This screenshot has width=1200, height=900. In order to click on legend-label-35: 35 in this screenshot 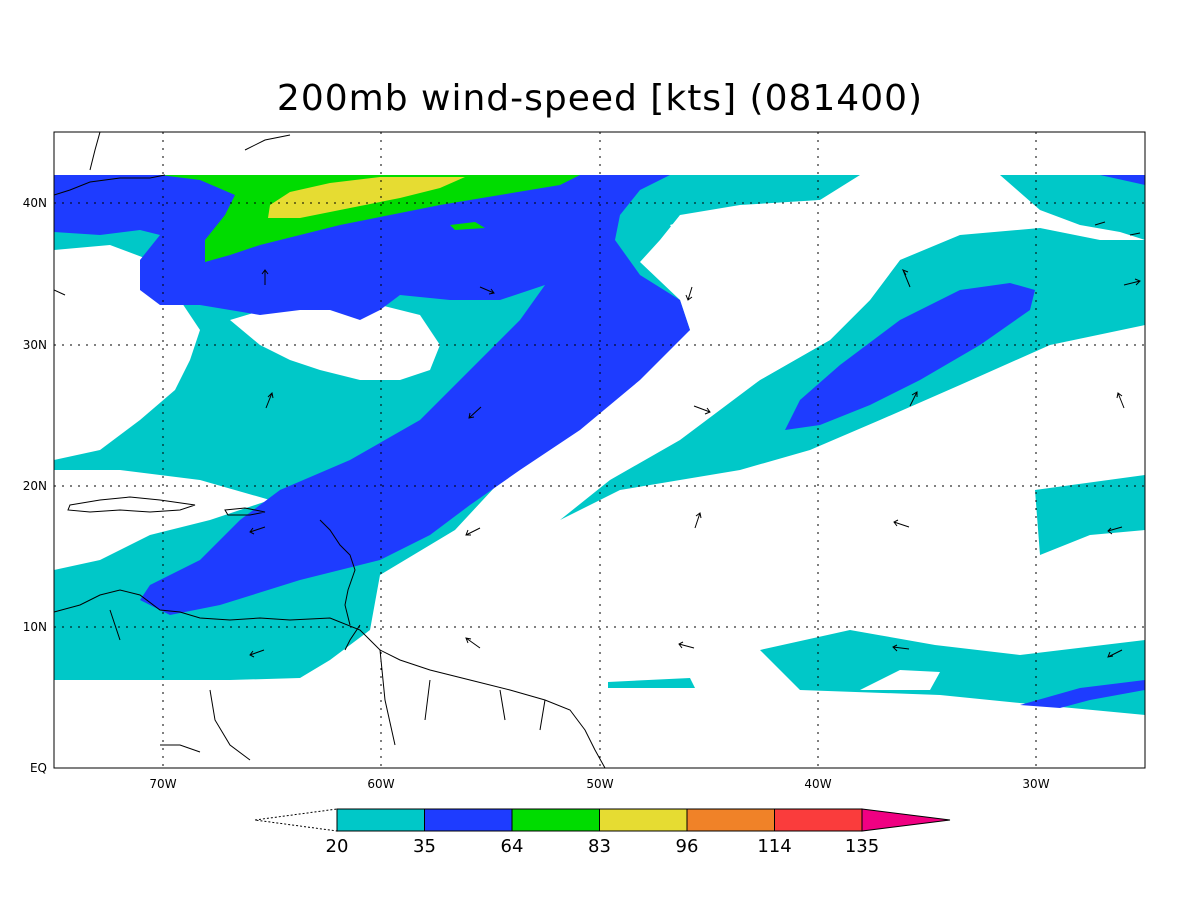, I will do `click(424, 846)`.